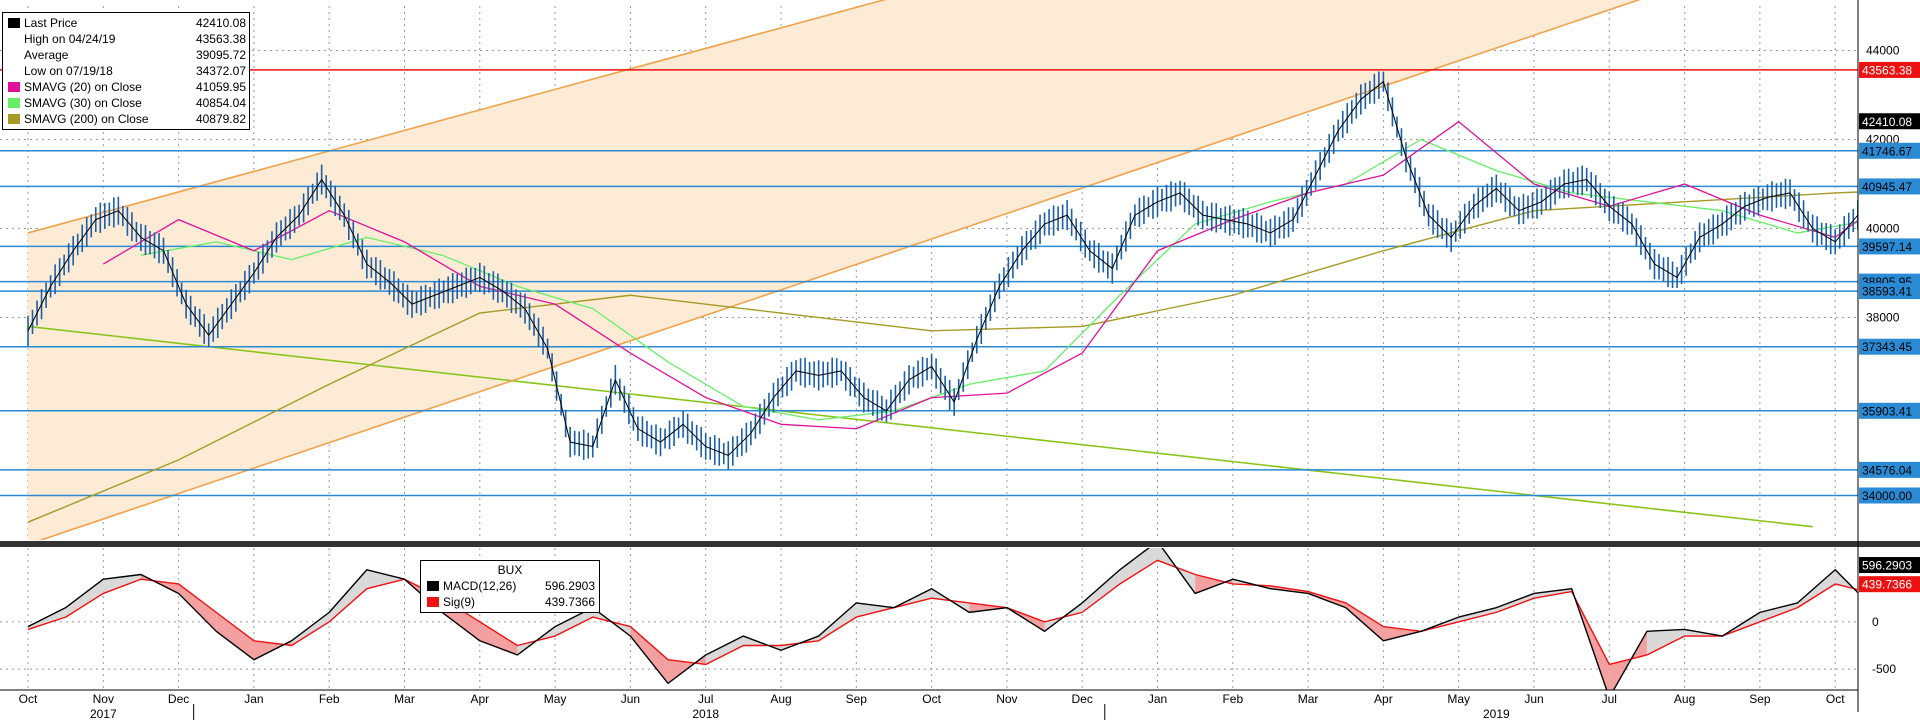  What do you see at coordinates (14, 119) in the screenshot?
I see `sma200-swatch` at bounding box center [14, 119].